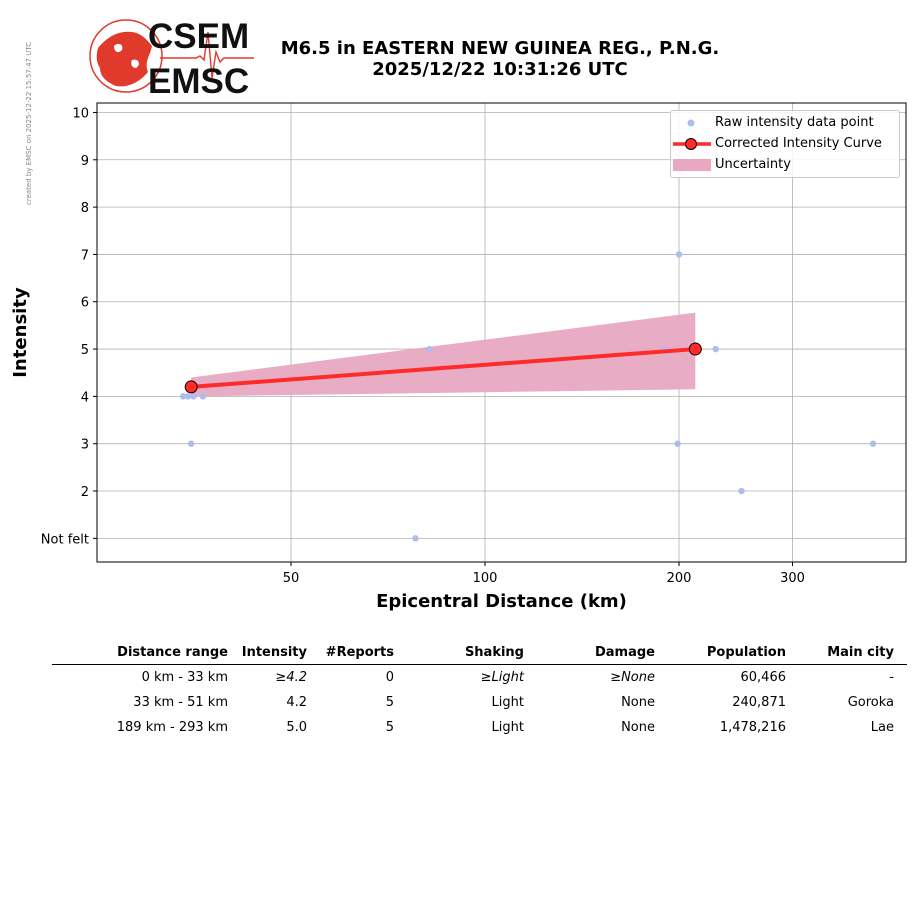 Image resolution: width=915 pixels, height=905 pixels. Describe the element at coordinates (280, 652) in the screenshot. I see `header-intensity: Intensity` at that location.